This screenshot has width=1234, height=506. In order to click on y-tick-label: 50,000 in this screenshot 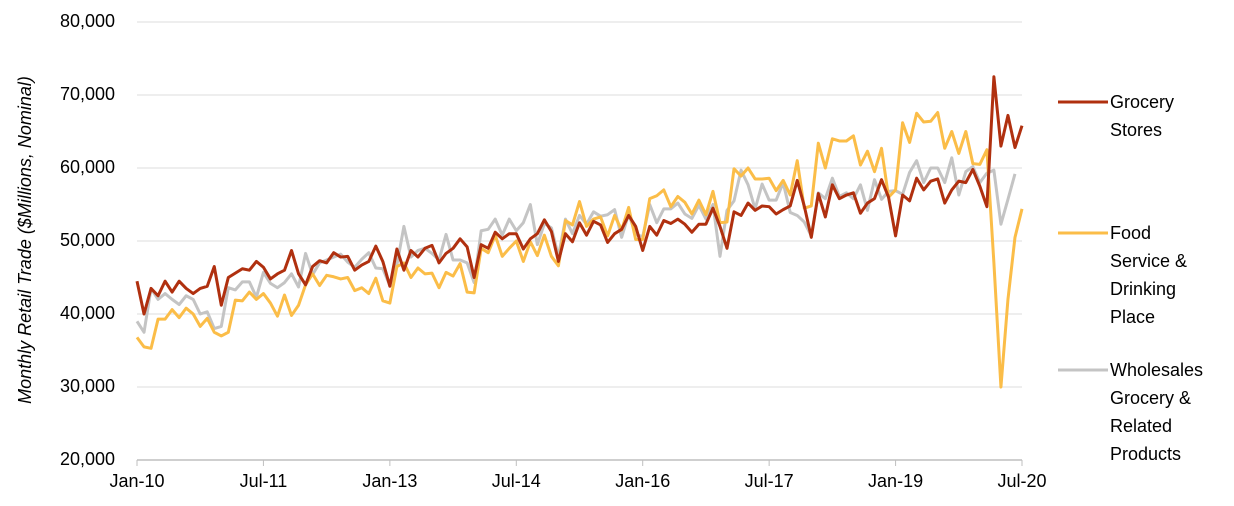, I will do `click(87, 240)`.